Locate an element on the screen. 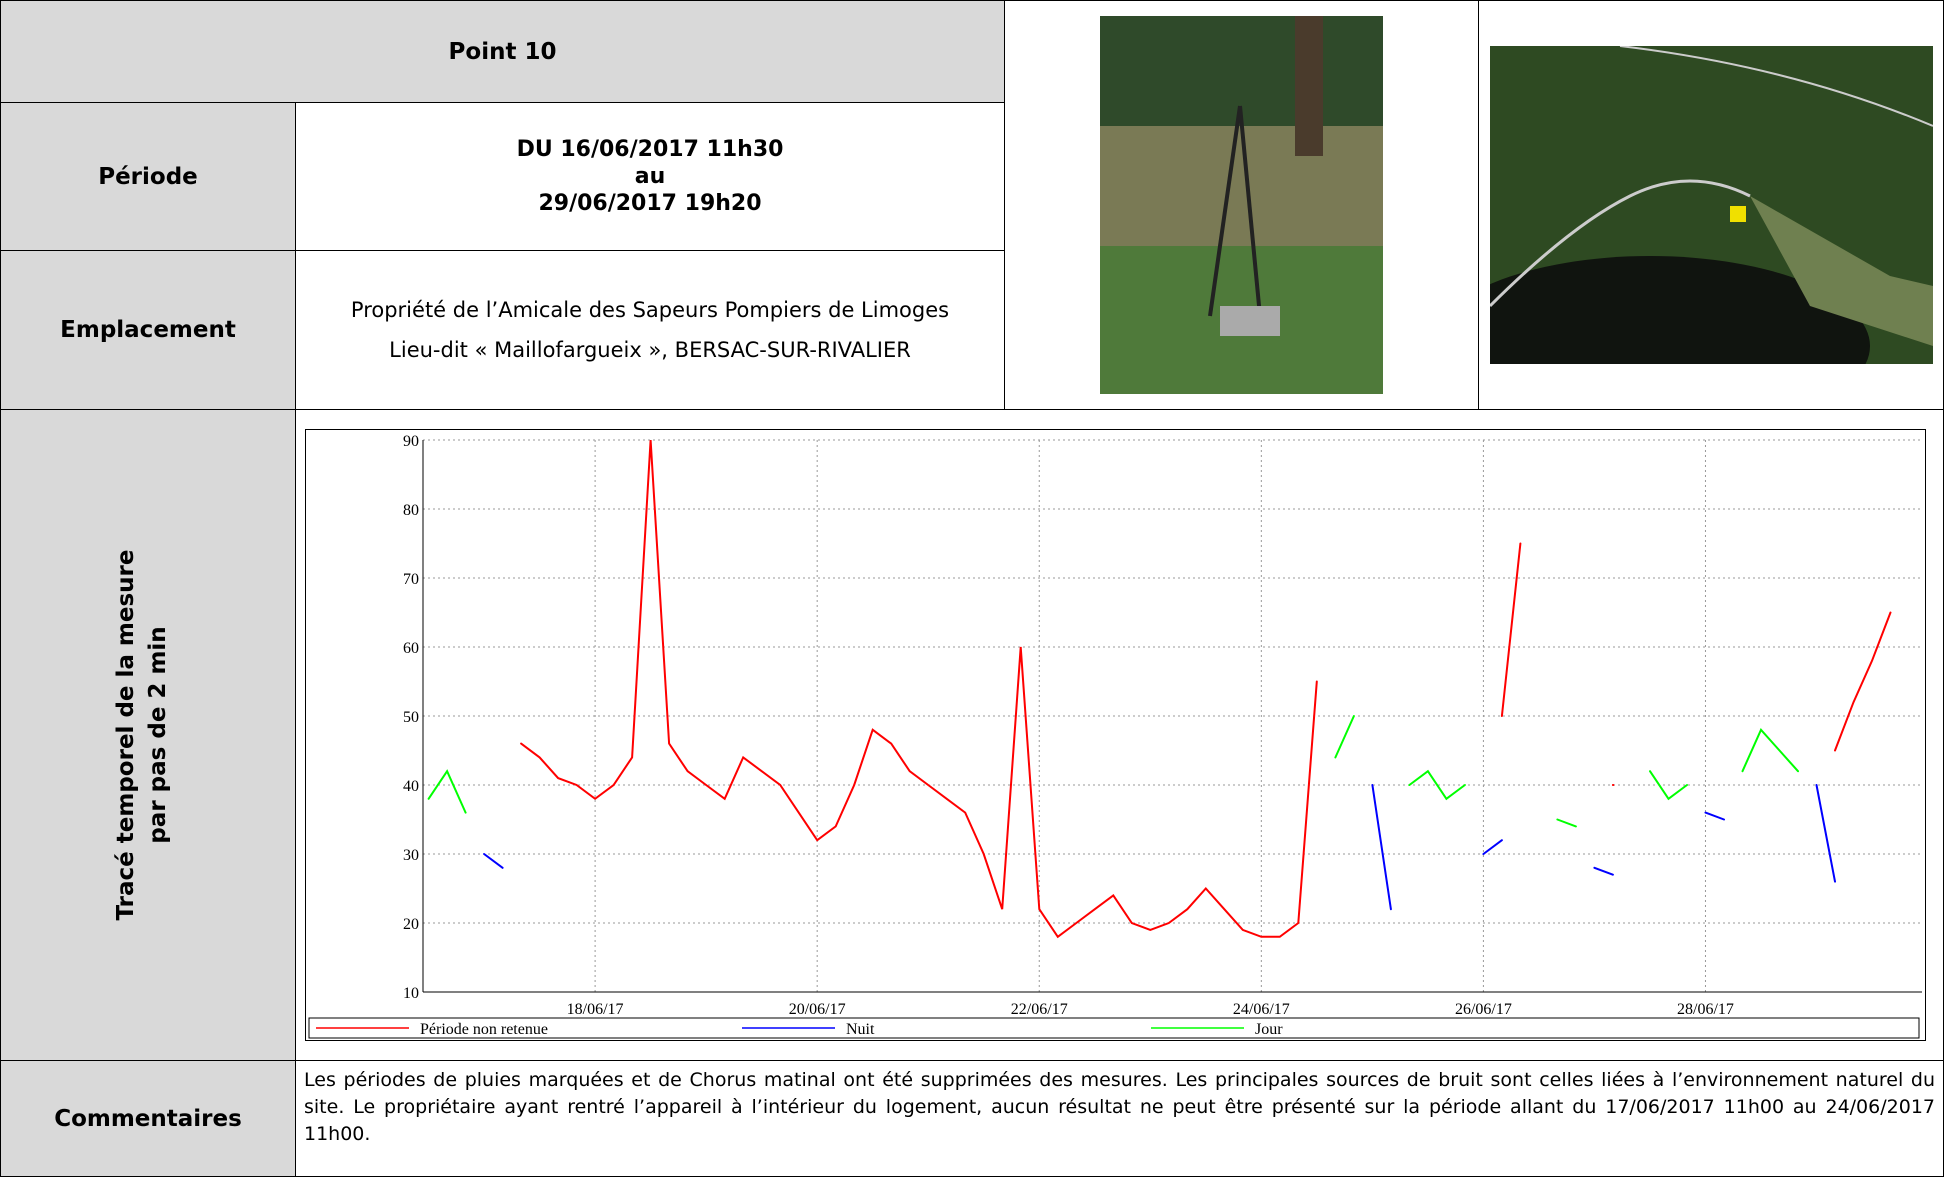  x-tick-label: 26/06/17 is located at coordinates (1483, 1009).